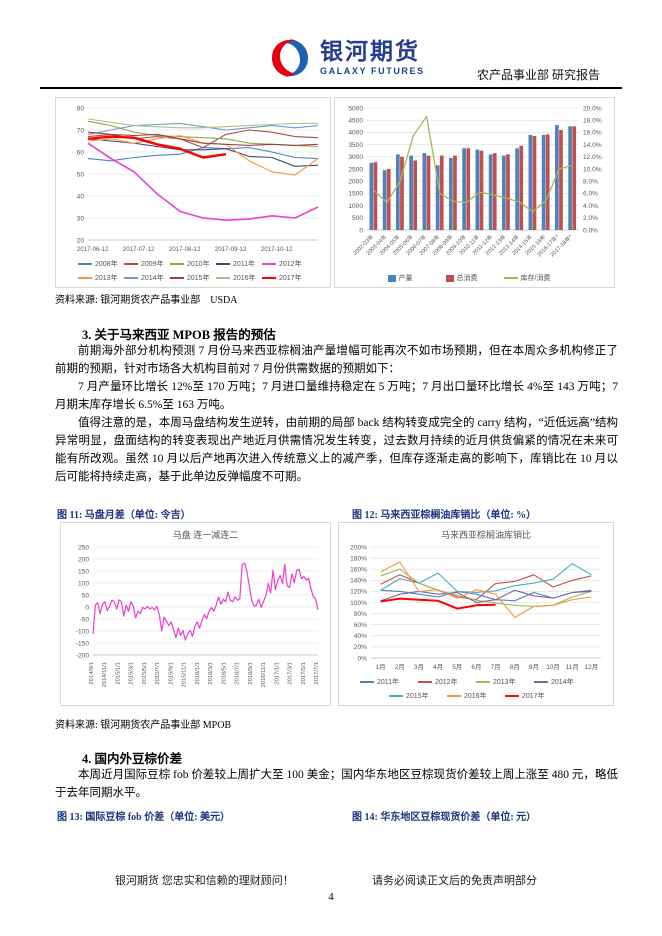 The image size is (662, 936). Describe the element at coordinates (84, 619) in the screenshot. I see `svg-text: -50` at that location.